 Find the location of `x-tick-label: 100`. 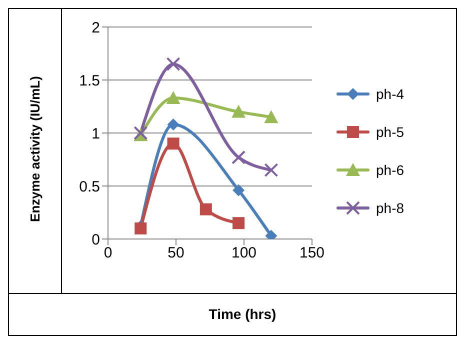

x-tick-label: 100 is located at coordinates (244, 253).